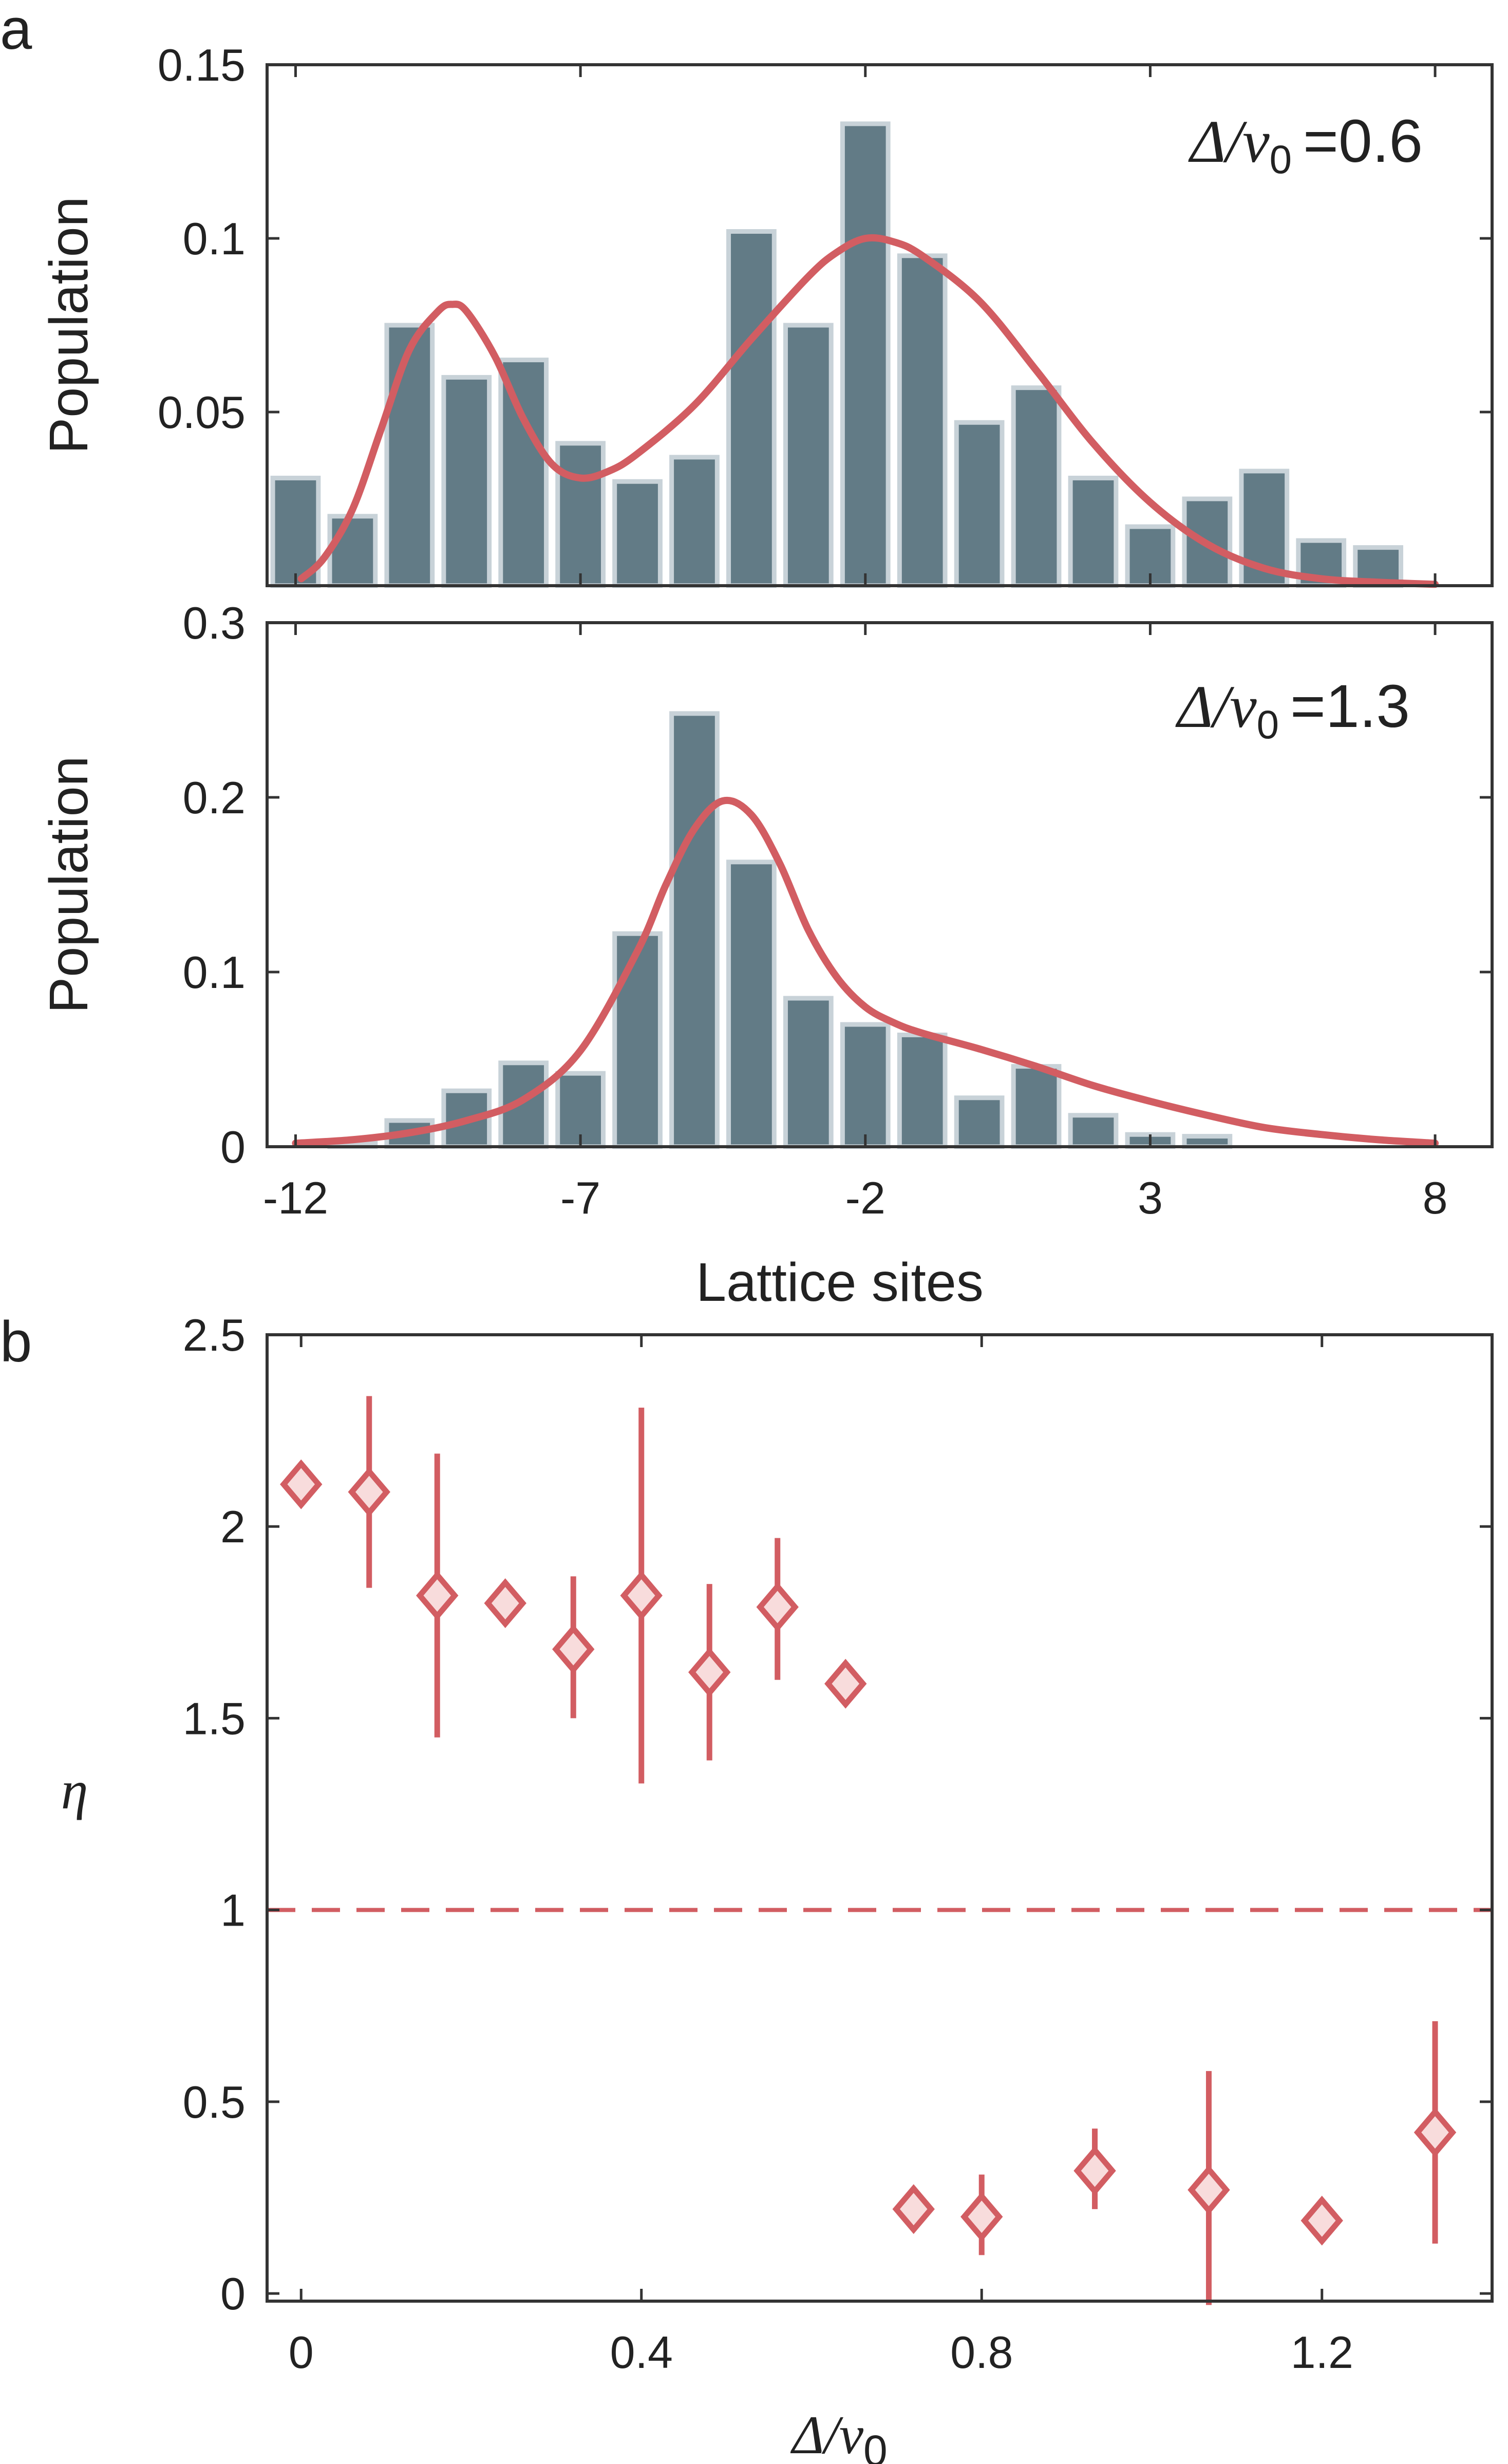  Describe the element at coordinates (1268, 724) in the screenshot. I see `panel-a2-annotation-subscript: 0` at that location.